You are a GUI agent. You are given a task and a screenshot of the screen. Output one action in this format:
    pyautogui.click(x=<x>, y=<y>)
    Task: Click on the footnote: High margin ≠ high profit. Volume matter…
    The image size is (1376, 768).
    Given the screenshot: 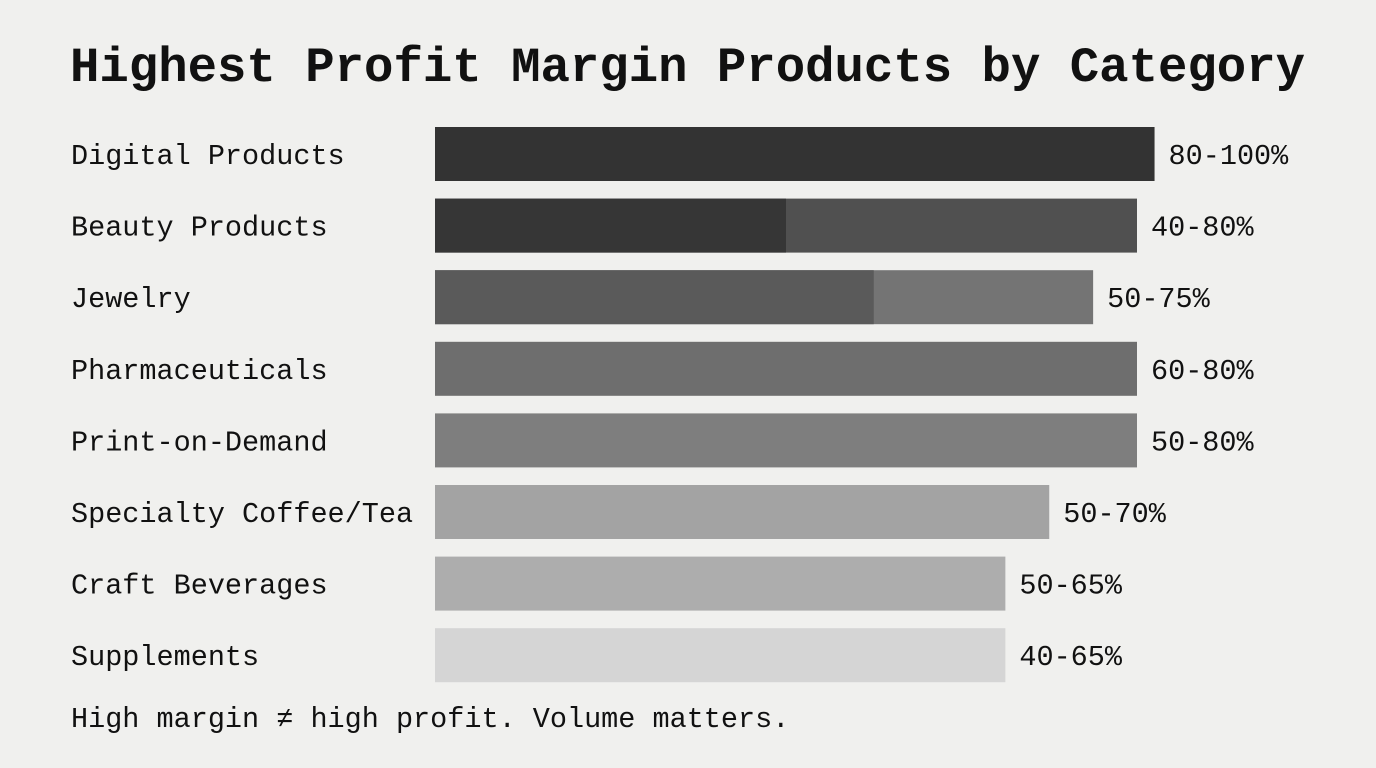 What is the action you would take?
    pyautogui.click(x=430, y=719)
    